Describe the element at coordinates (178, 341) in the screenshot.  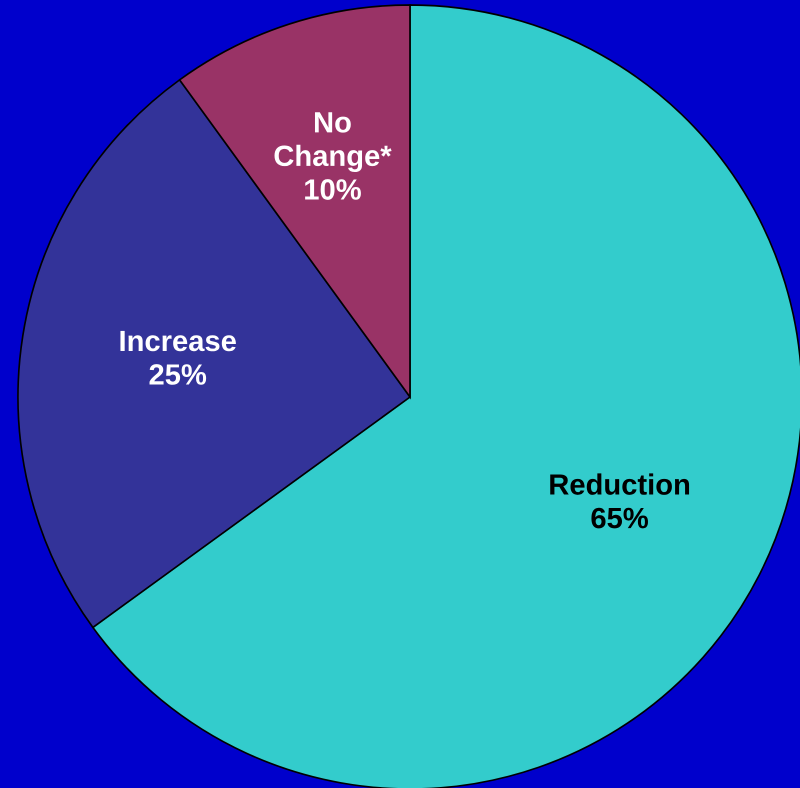
I see `slice-label: Increase` at that location.